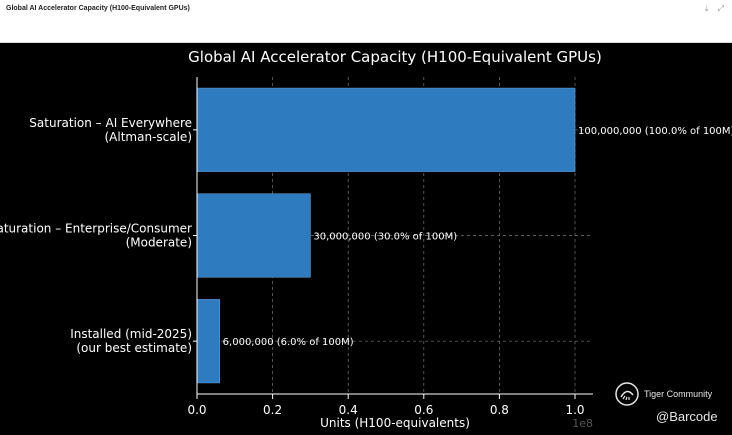  What do you see at coordinates (714, 9) in the screenshot?
I see `window-controls: ⤓ ⤢` at bounding box center [714, 9].